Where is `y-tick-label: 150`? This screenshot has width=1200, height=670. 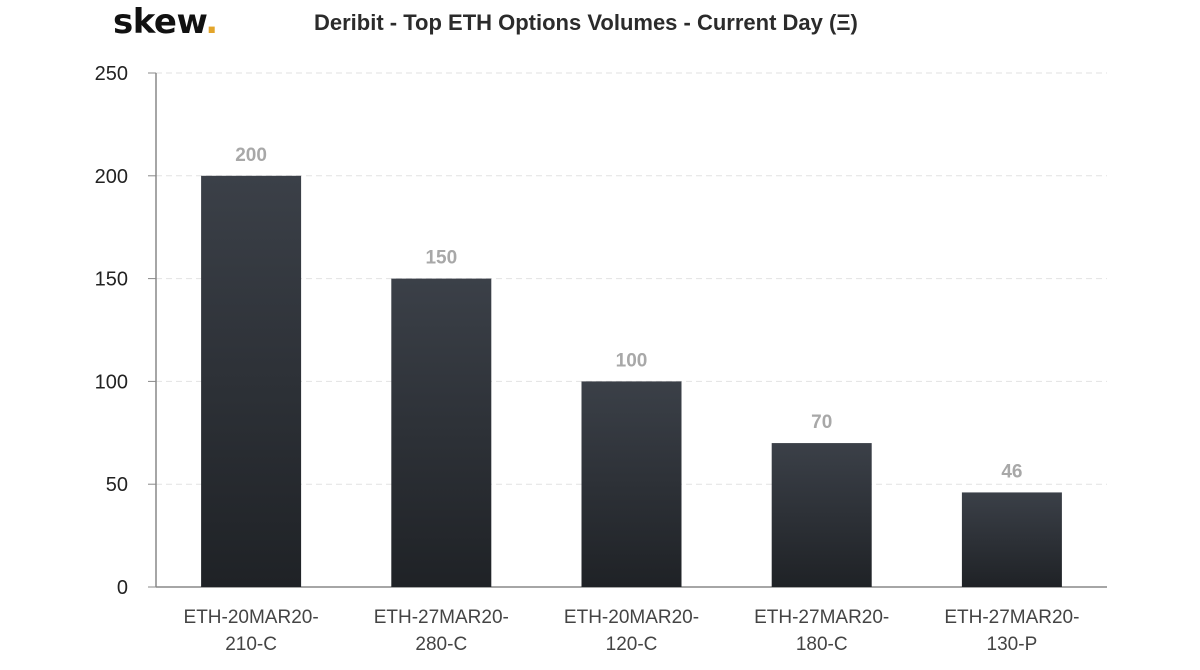
y-tick-label: 150 is located at coordinates (111, 280).